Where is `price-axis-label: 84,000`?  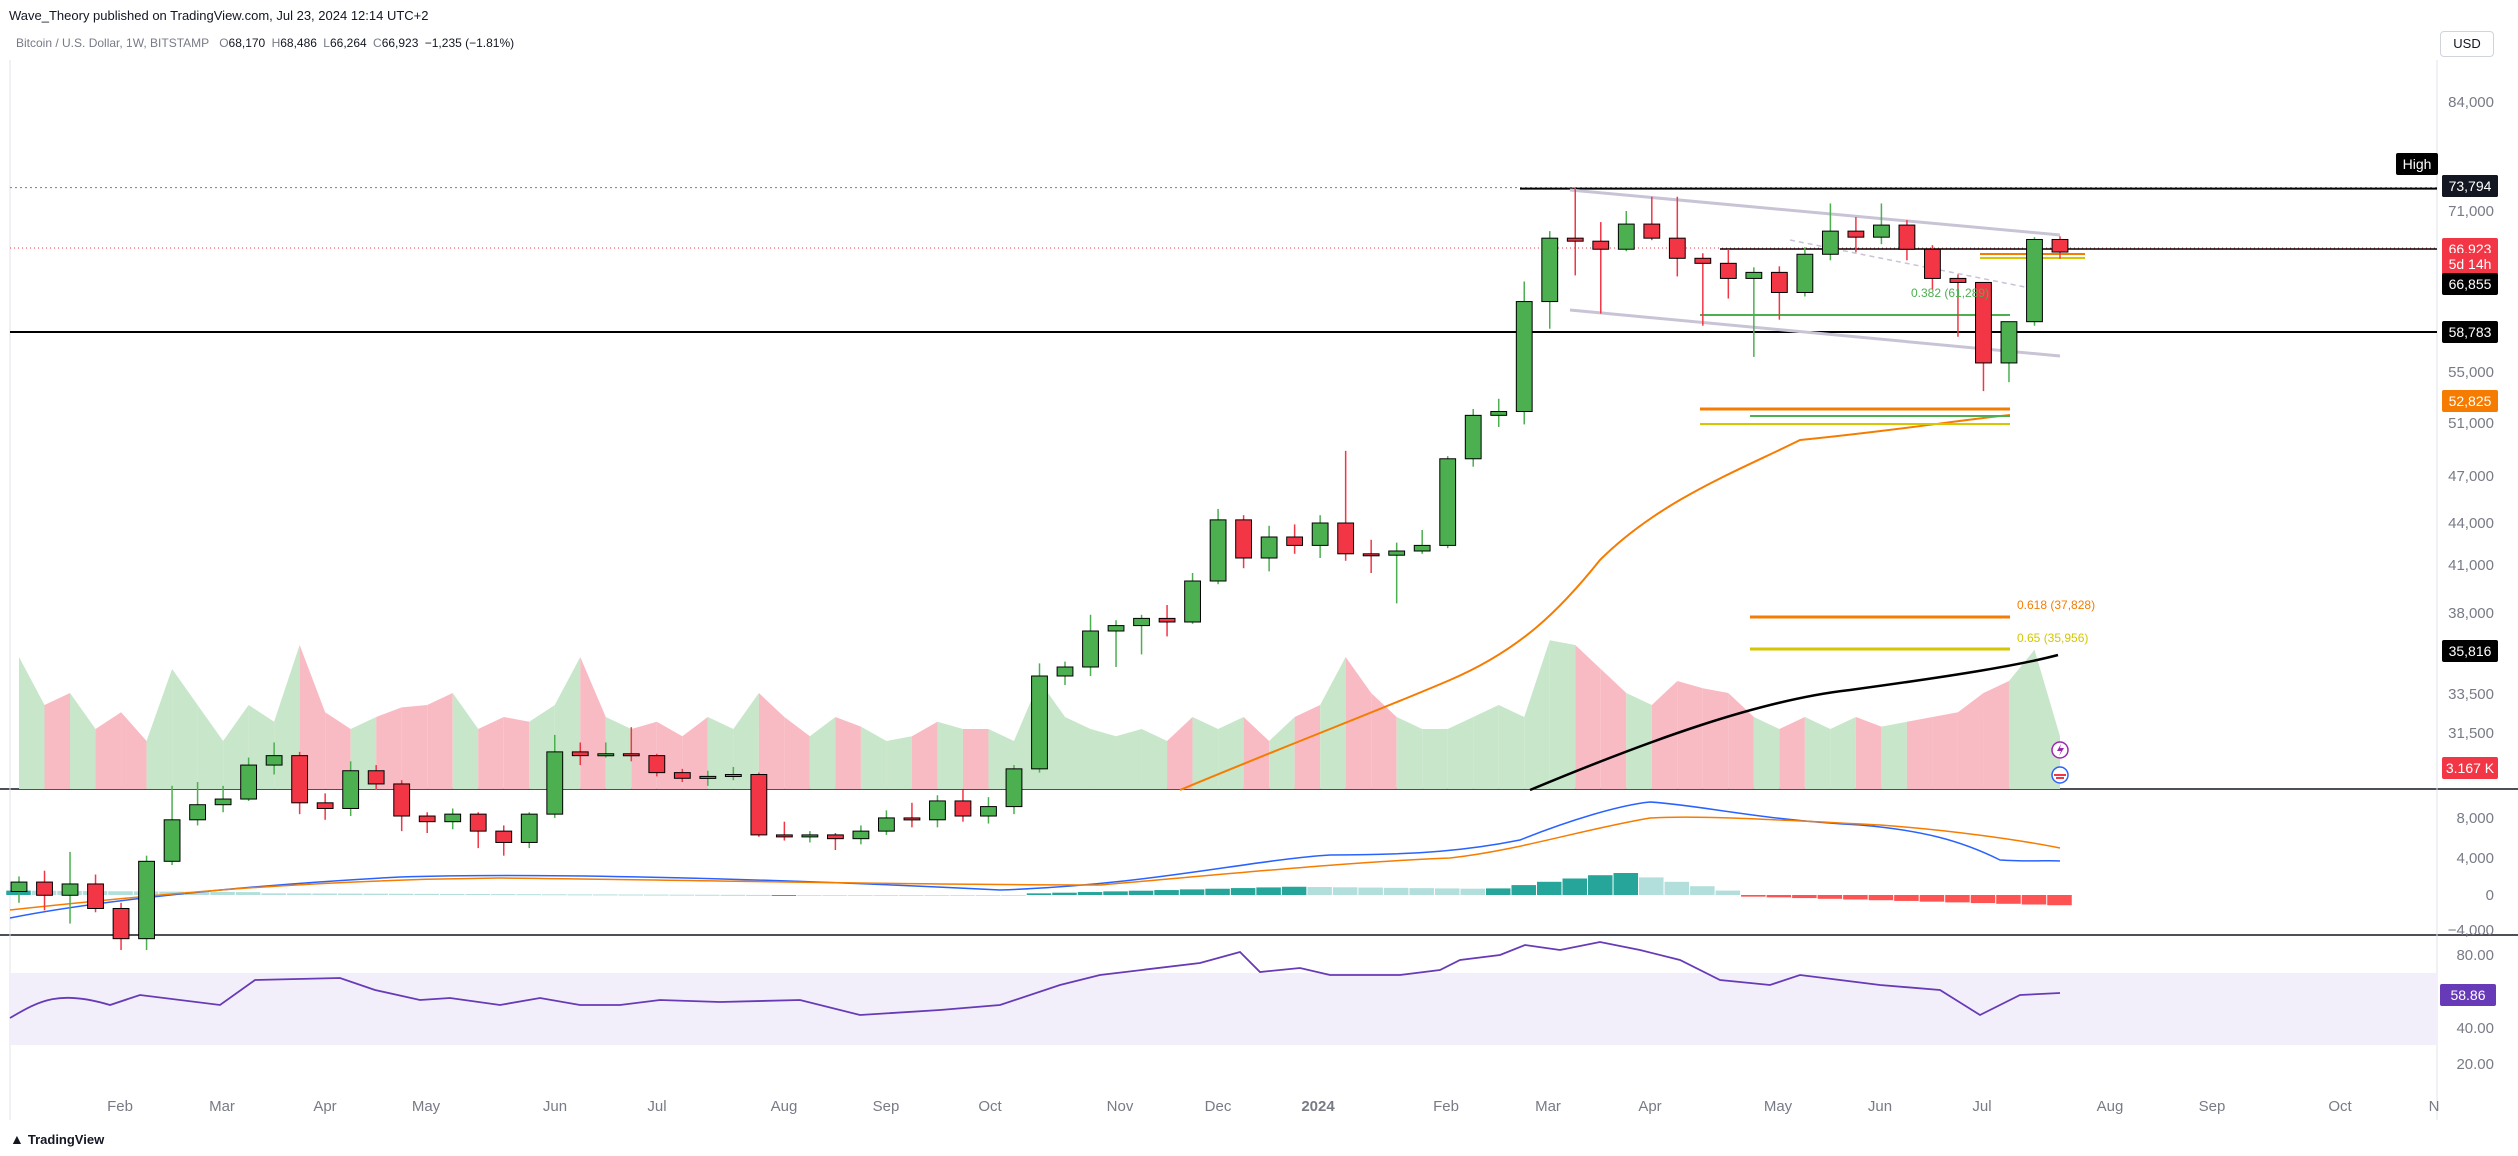 price-axis-label: 84,000 is located at coordinates (2471, 102).